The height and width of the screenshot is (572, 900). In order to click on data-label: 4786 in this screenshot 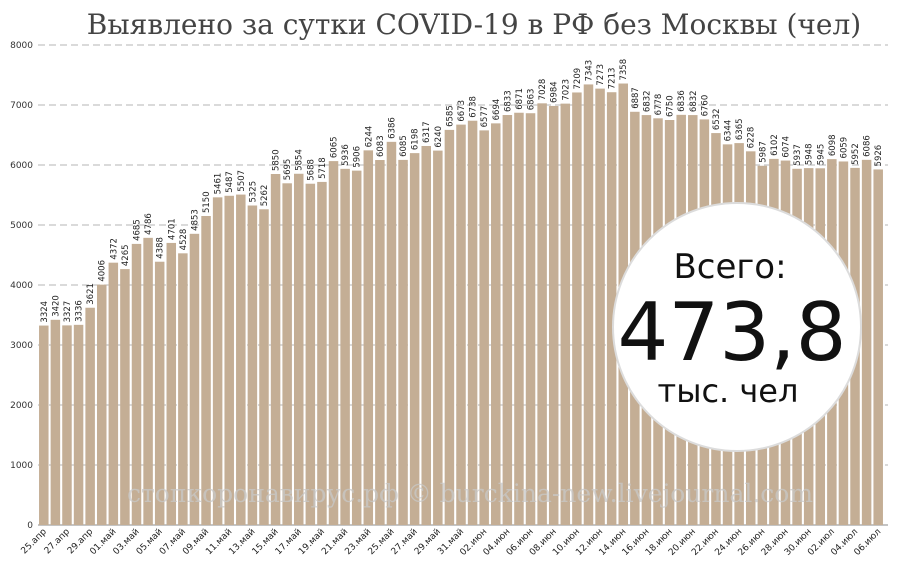, I will do `click(149, 224)`.